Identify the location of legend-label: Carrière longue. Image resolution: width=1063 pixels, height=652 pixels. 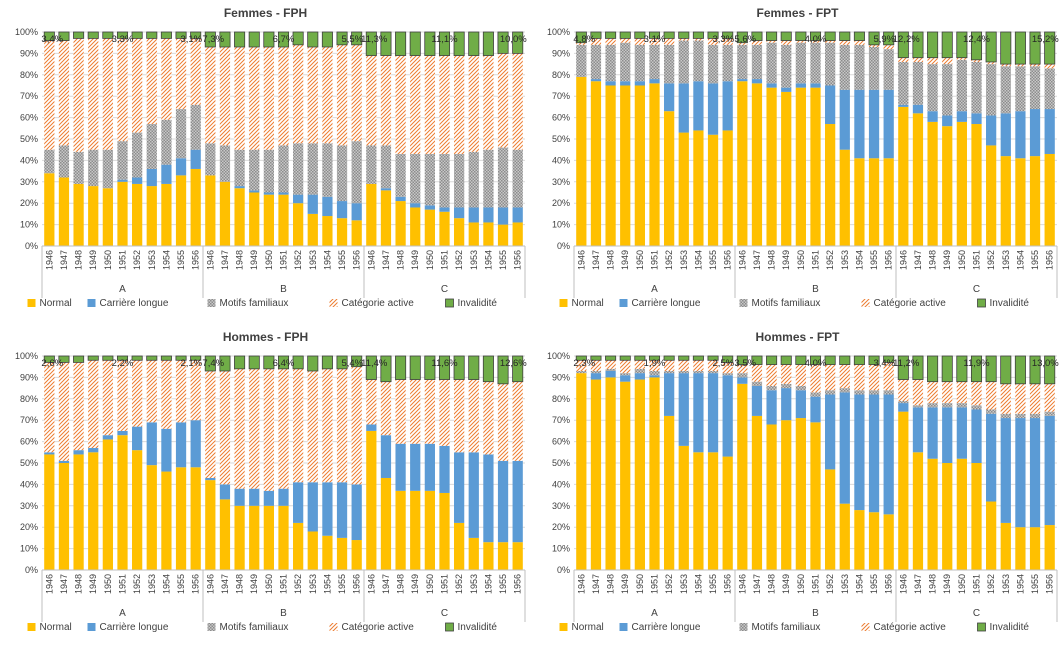
(666, 627).